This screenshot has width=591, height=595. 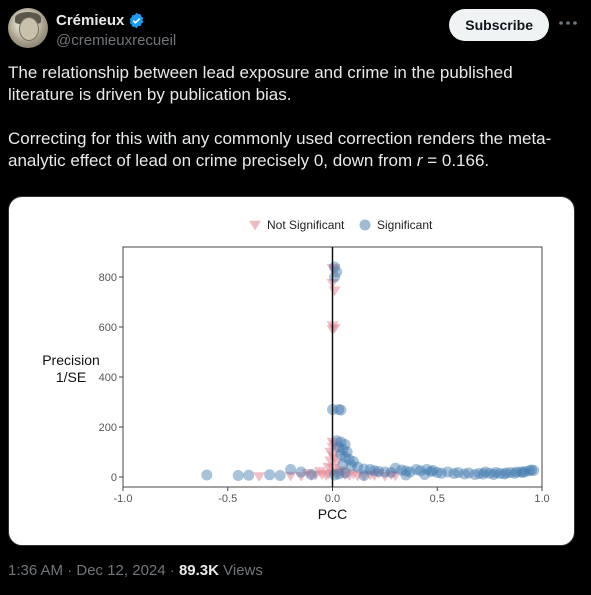 What do you see at coordinates (306, 225) in the screenshot?
I see `legend-label: Not Significant` at bounding box center [306, 225].